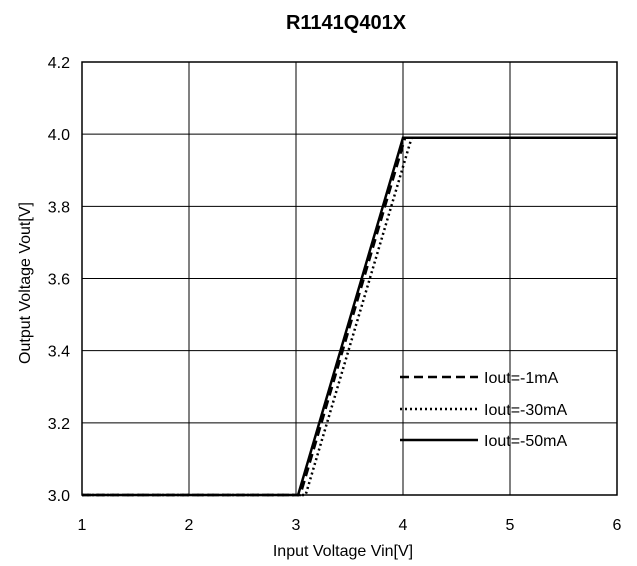 The height and width of the screenshot is (566, 637). I want to click on y-tick-label: 3.0, so click(59, 496).